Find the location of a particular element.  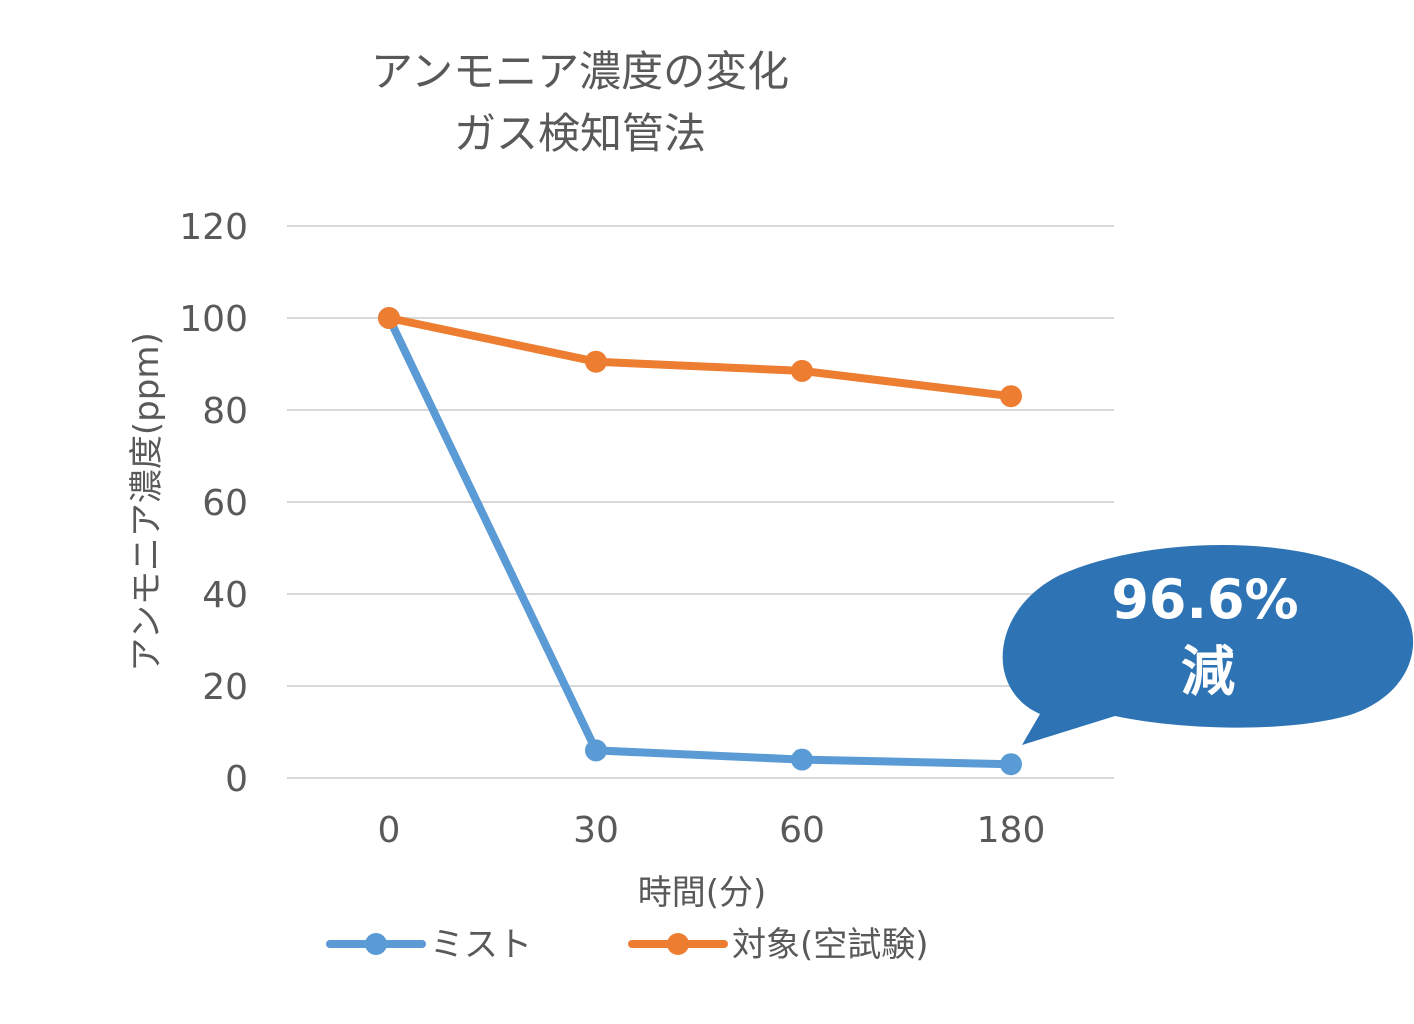

y-tick-label: 60 is located at coordinates (225, 503).